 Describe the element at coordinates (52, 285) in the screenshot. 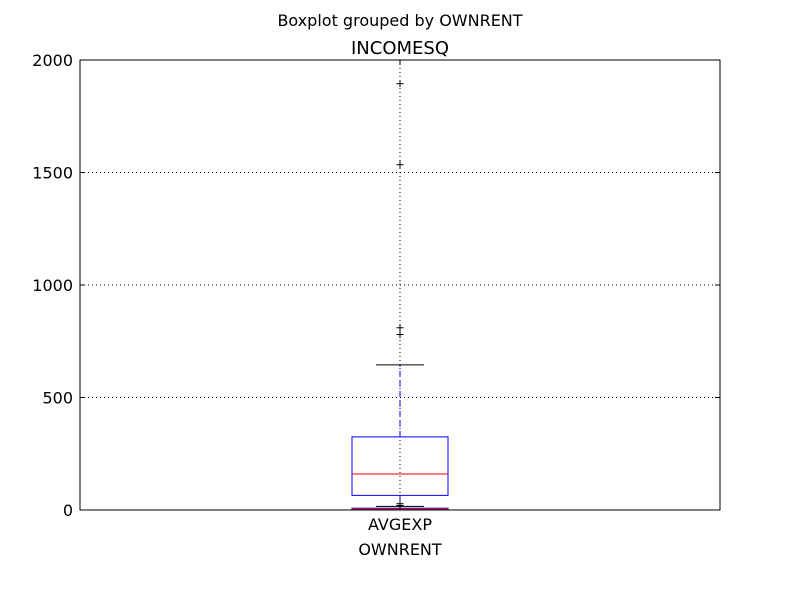

I see `y-tick-label: 1000` at that location.